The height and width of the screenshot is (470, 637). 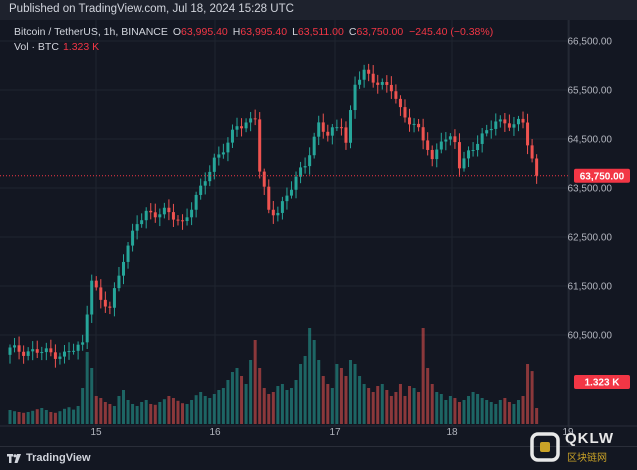 What do you see at coordinates (590, 189) in the screenshot?
I see `y-tick-label: 63,500.00` at bounding box center [590, 189].